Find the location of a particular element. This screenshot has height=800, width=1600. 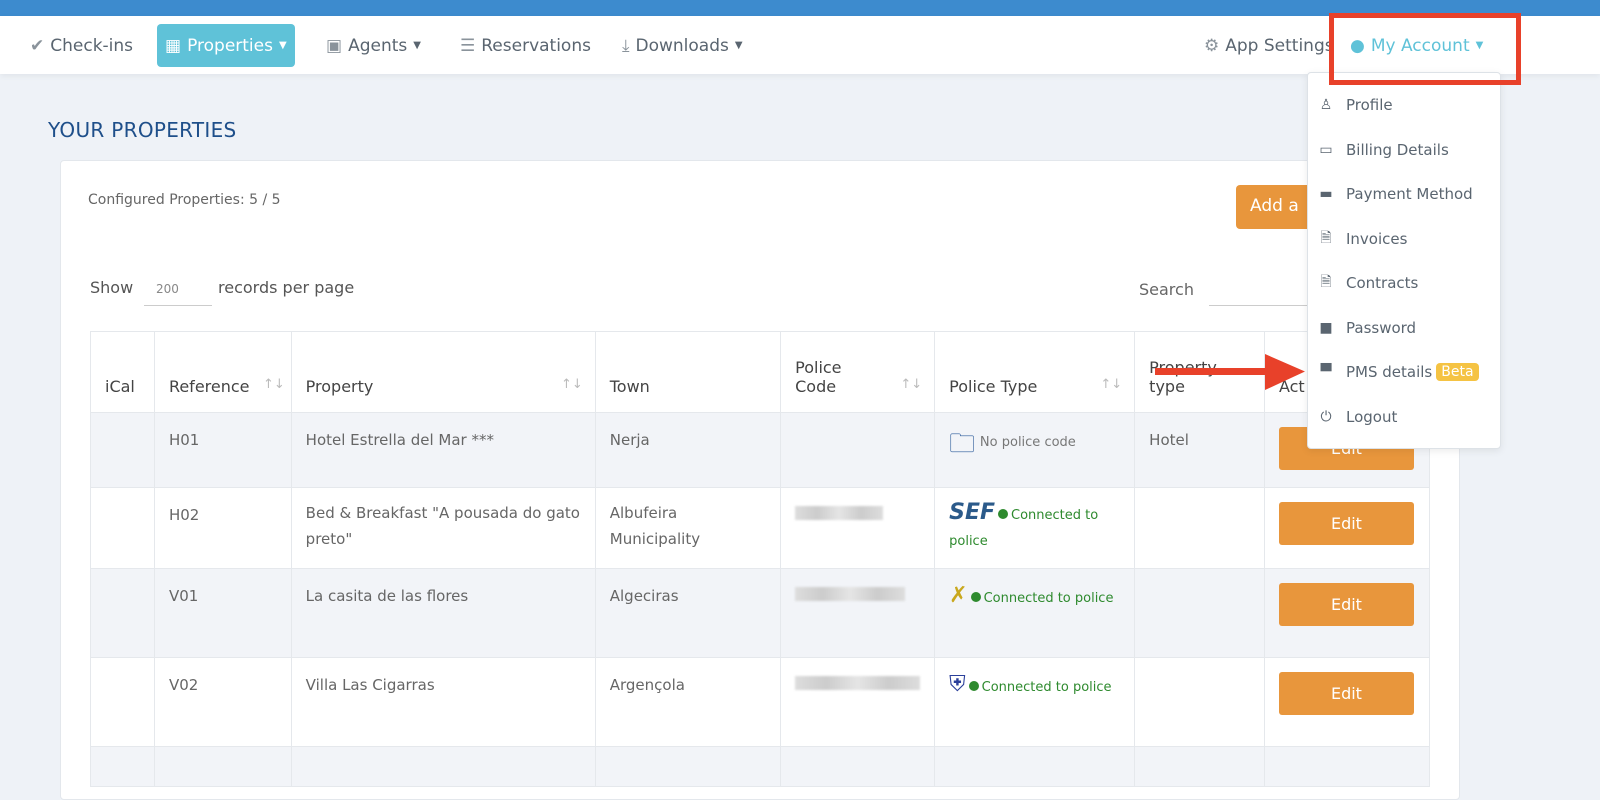

header-label: Property is located at coordinates (339, 386).